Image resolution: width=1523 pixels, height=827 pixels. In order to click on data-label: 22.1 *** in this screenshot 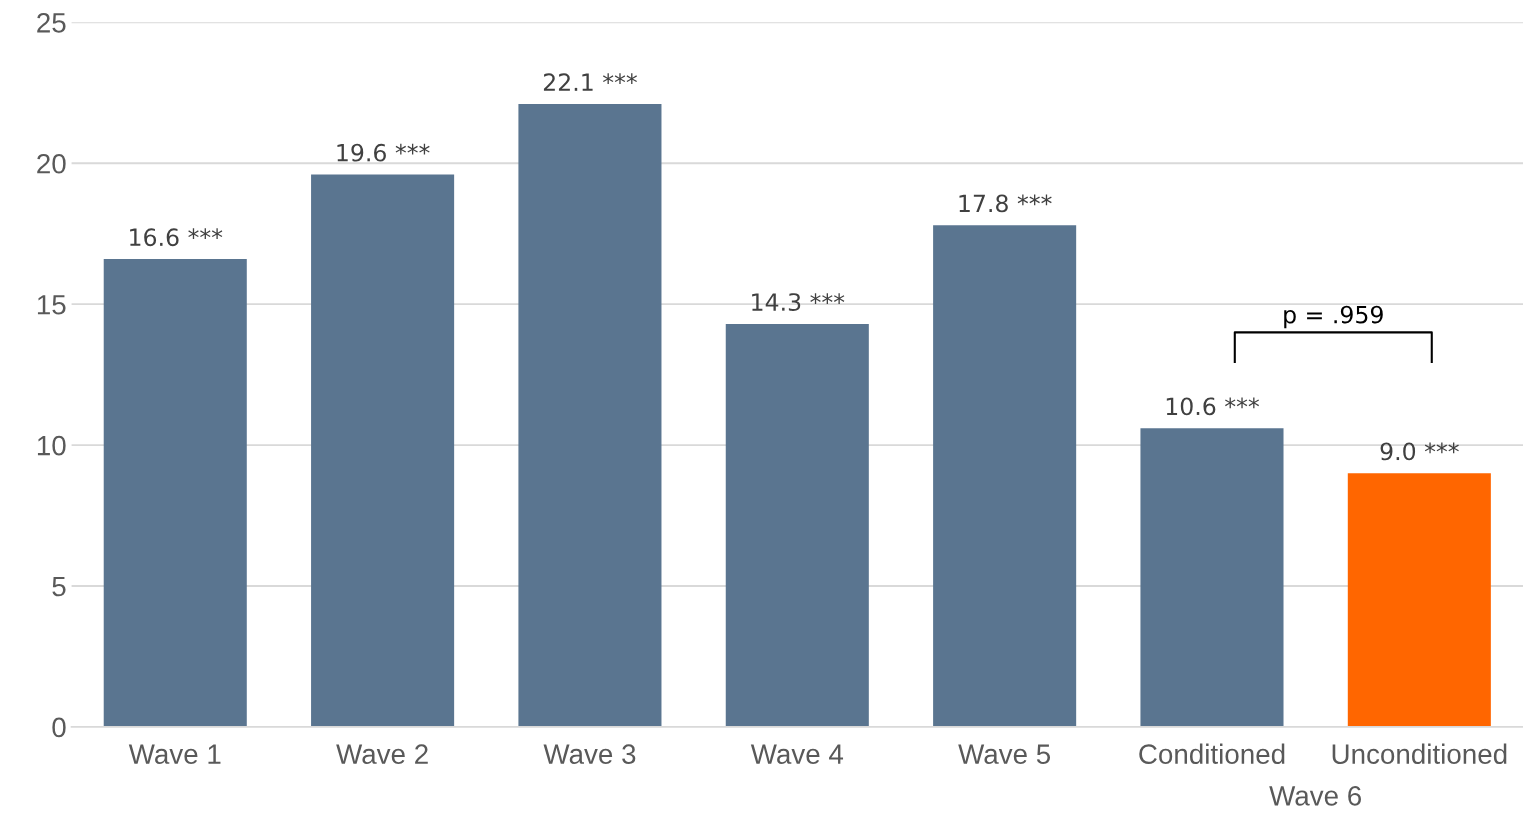, I will do `click(590, 82)`.